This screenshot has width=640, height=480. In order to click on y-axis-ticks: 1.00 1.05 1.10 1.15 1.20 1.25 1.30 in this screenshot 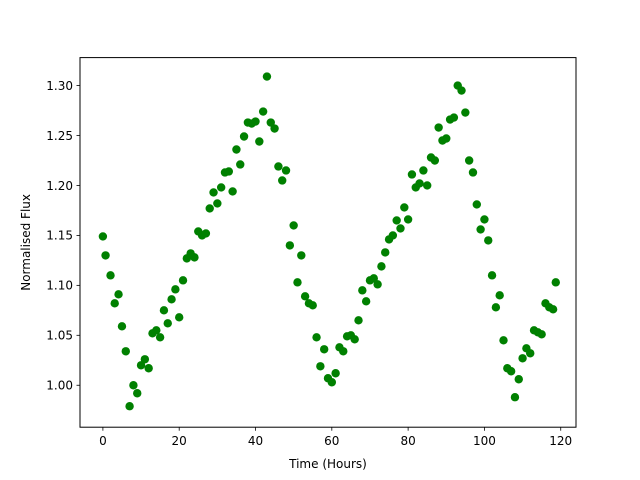, I will do `click(63, 236)`.